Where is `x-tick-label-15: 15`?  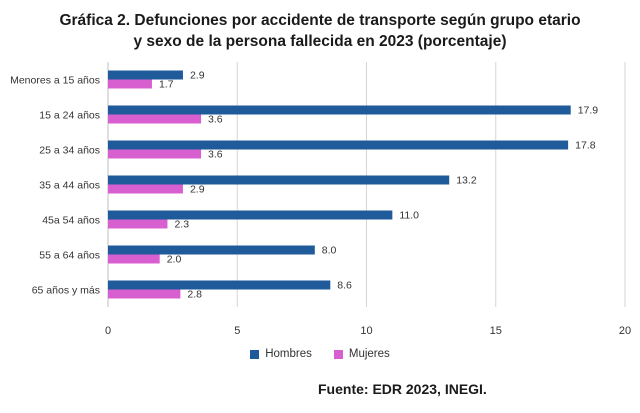
x-tick-label-15: 15 is located at coordinates (496, 331).